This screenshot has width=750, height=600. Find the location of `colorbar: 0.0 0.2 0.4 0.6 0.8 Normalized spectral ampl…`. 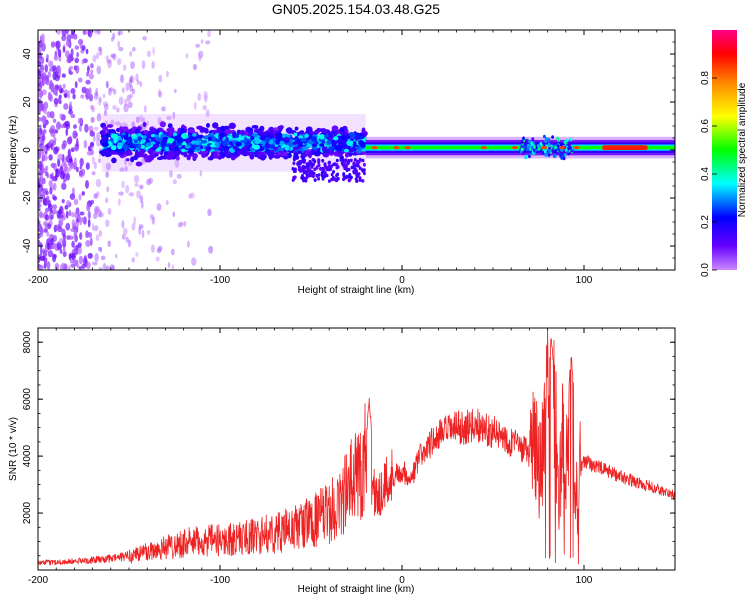

colorbar: 0.0 0.2 0.4 0.6 0.8 Normalized spectral ampl… is located at coordinates (724, 153).